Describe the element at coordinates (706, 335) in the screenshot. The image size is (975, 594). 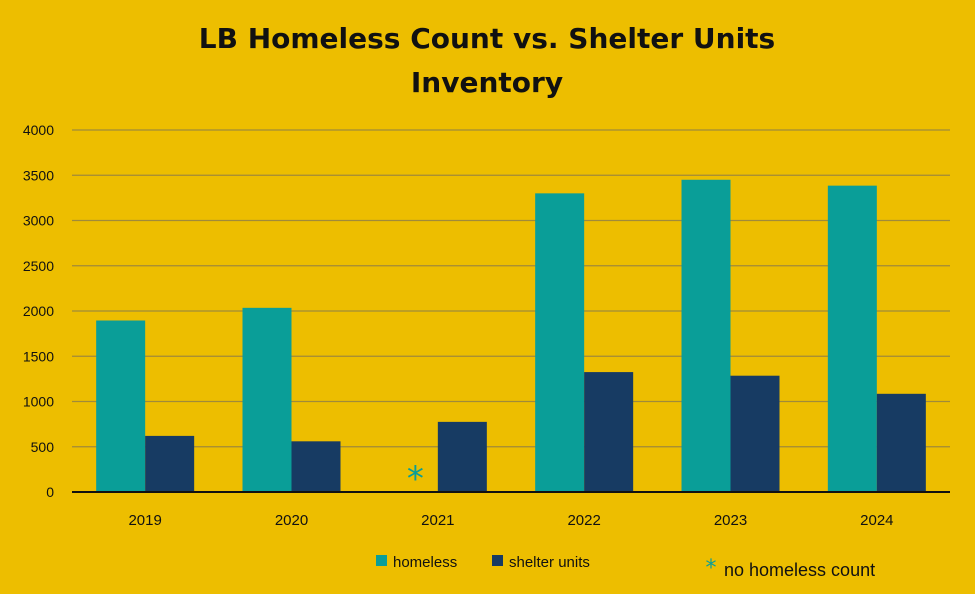
I see `bar-homeless-2023` at that location.